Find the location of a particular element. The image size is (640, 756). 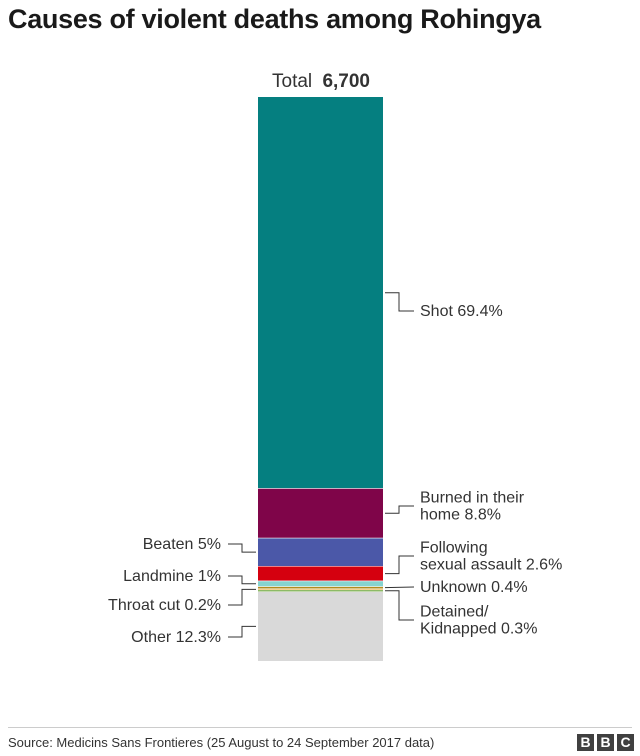

chart-title: Causes of violent deaths among Rohingya is located at coordinates (274, 19).